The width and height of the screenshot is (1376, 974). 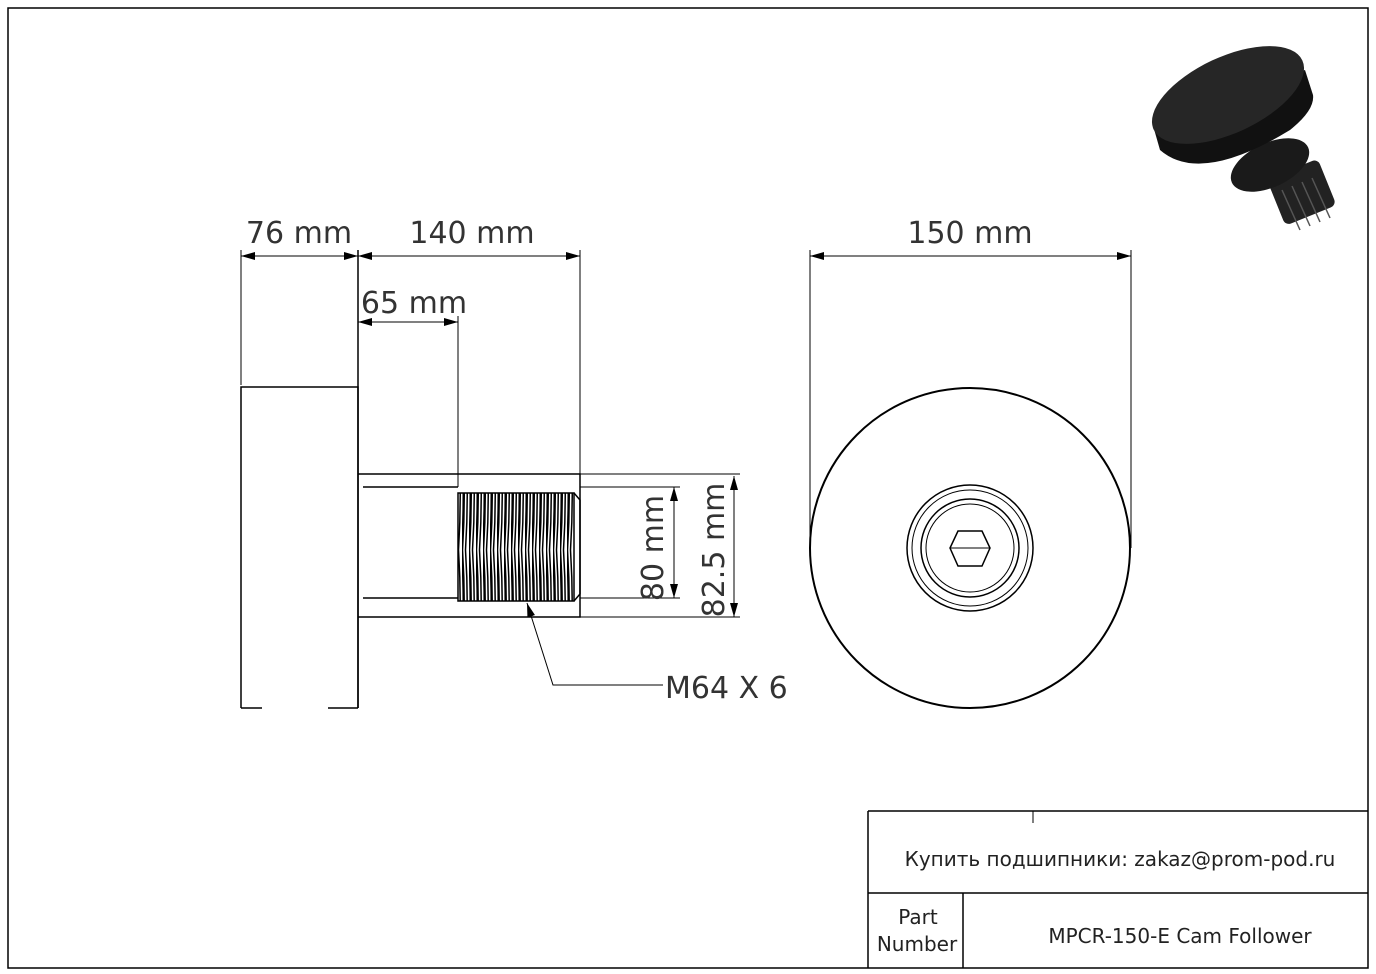 What do you see at coordinates (970, 479) in the screenshot?
I see `front-view` at bounding box center [970, 479].